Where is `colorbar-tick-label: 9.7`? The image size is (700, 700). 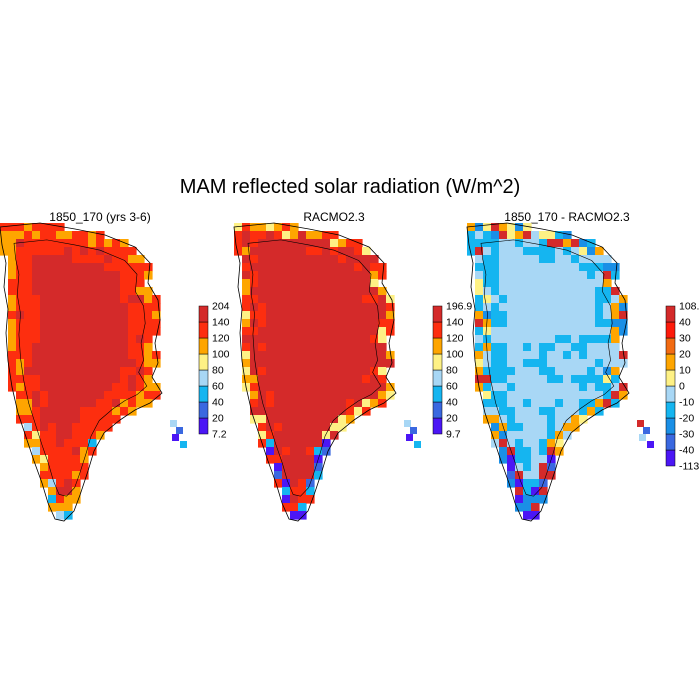
colorbar-tick-label: 9.7 is located at coordinates (453, 435).